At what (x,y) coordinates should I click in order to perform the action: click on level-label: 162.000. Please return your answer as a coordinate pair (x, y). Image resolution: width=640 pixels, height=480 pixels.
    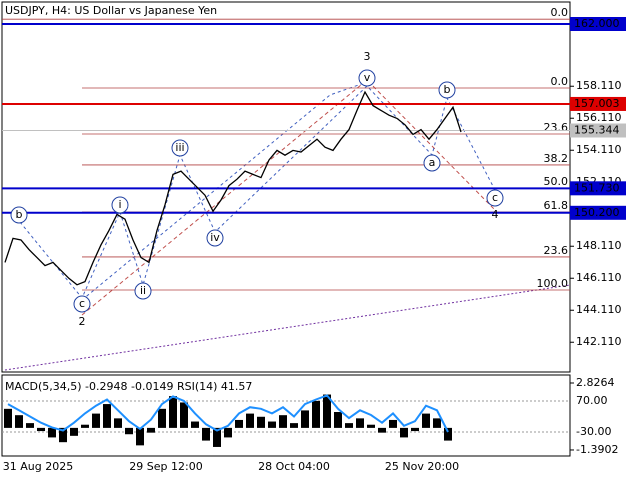
    Looking at the image, I should click on (597, 23).